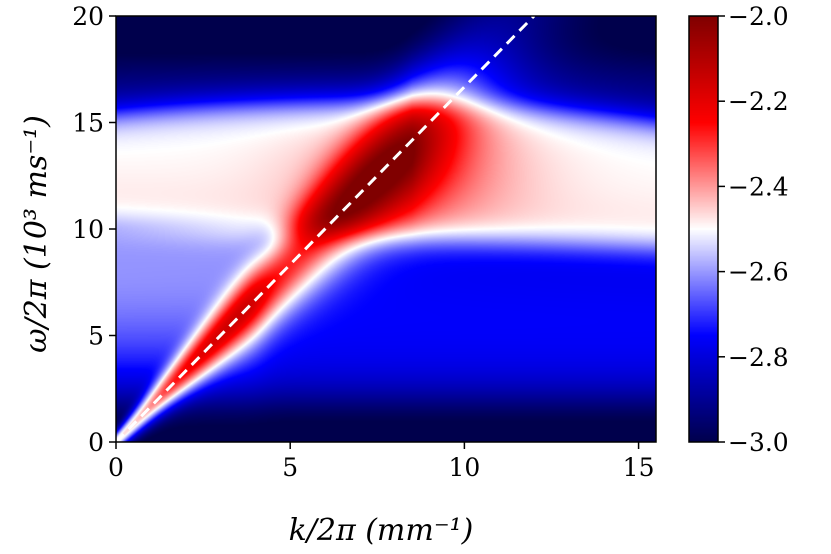  I want to click on y-tick-label: 10, so click(88, 229).